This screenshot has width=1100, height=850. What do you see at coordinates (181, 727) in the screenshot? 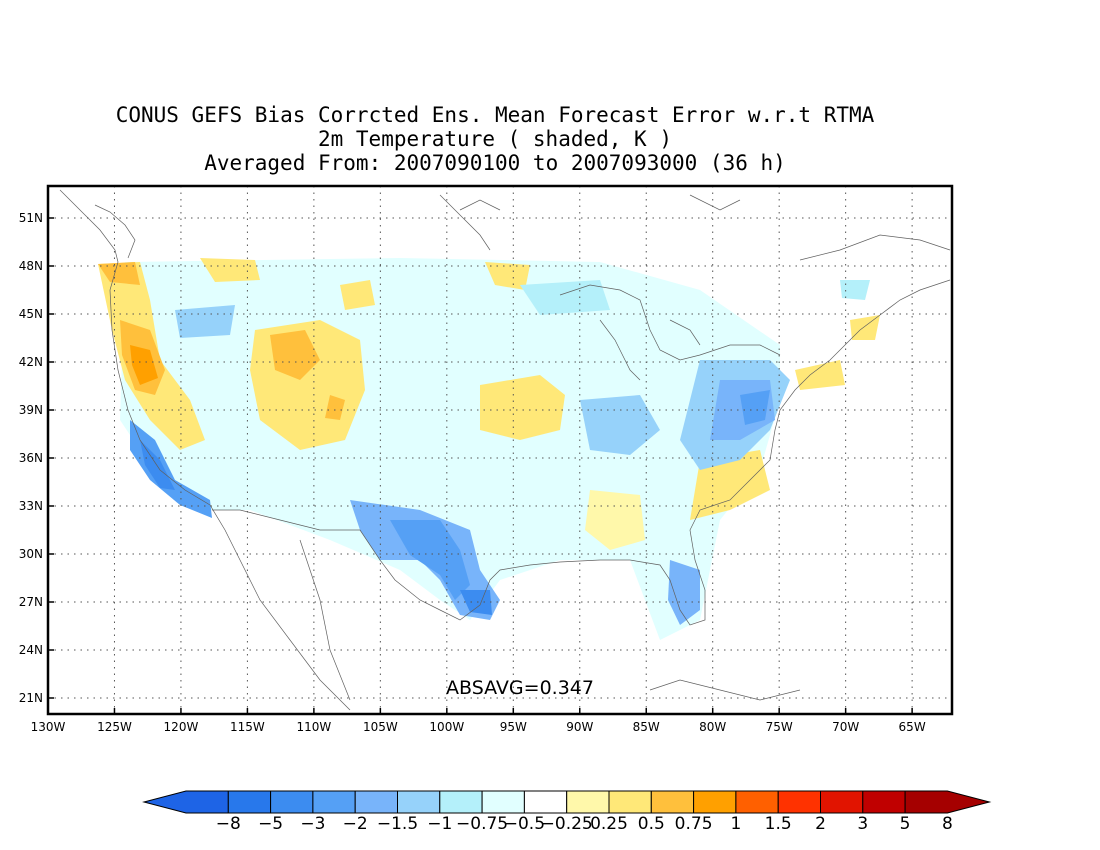
I see `longitude-tick-label: 120W` at bounding box center [181, 727].